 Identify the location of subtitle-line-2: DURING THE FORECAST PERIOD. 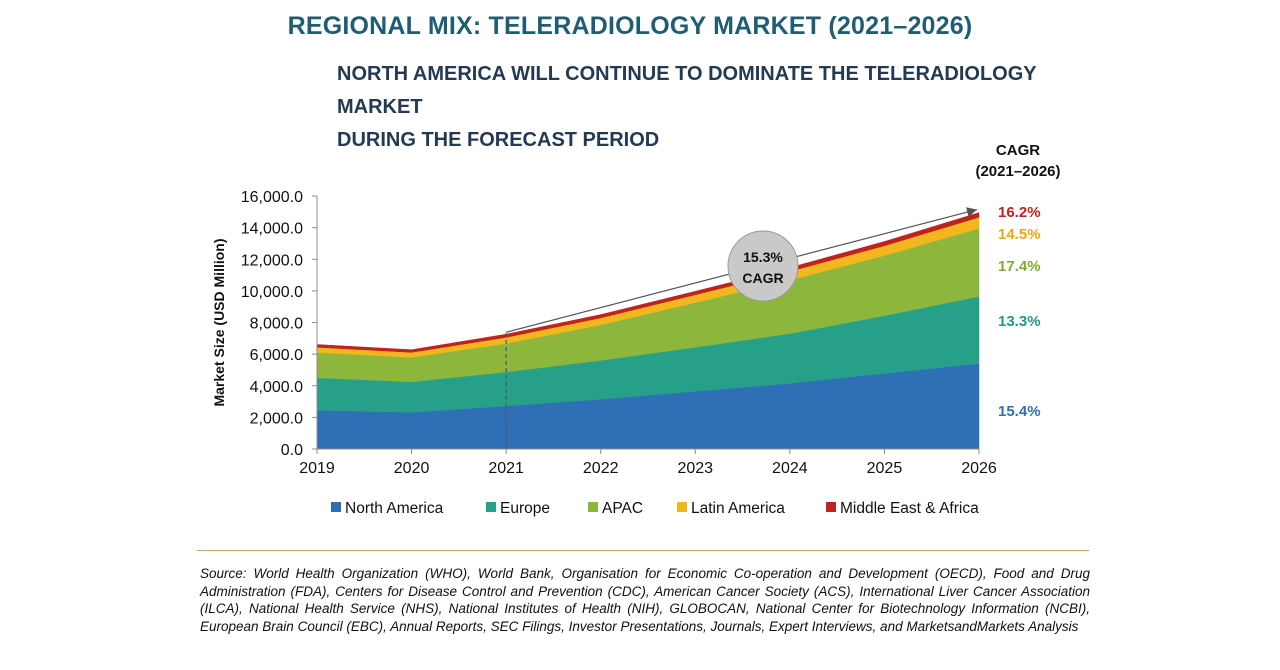
(498, 140).